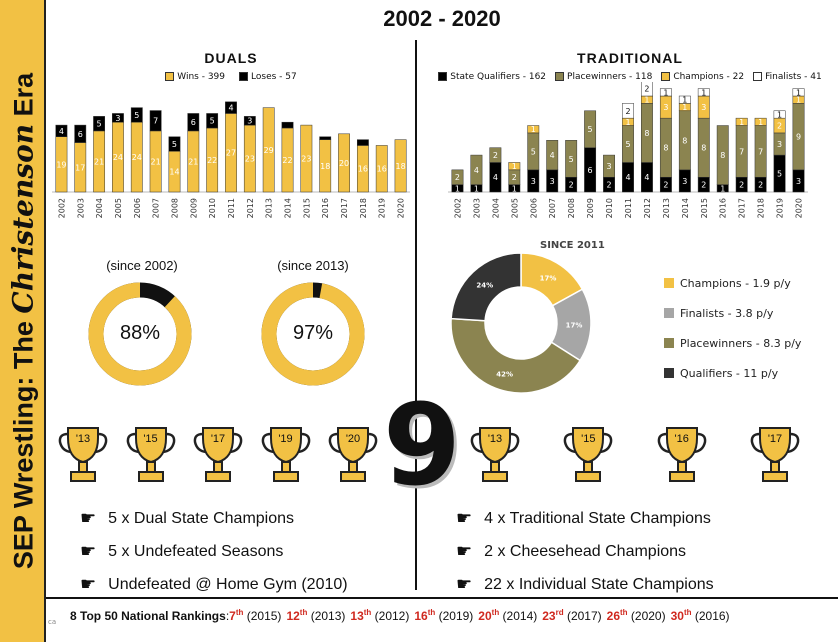 This screenshot has width=838, height=642. I want to click on trophy-year-label: '20, so click(353, 439).